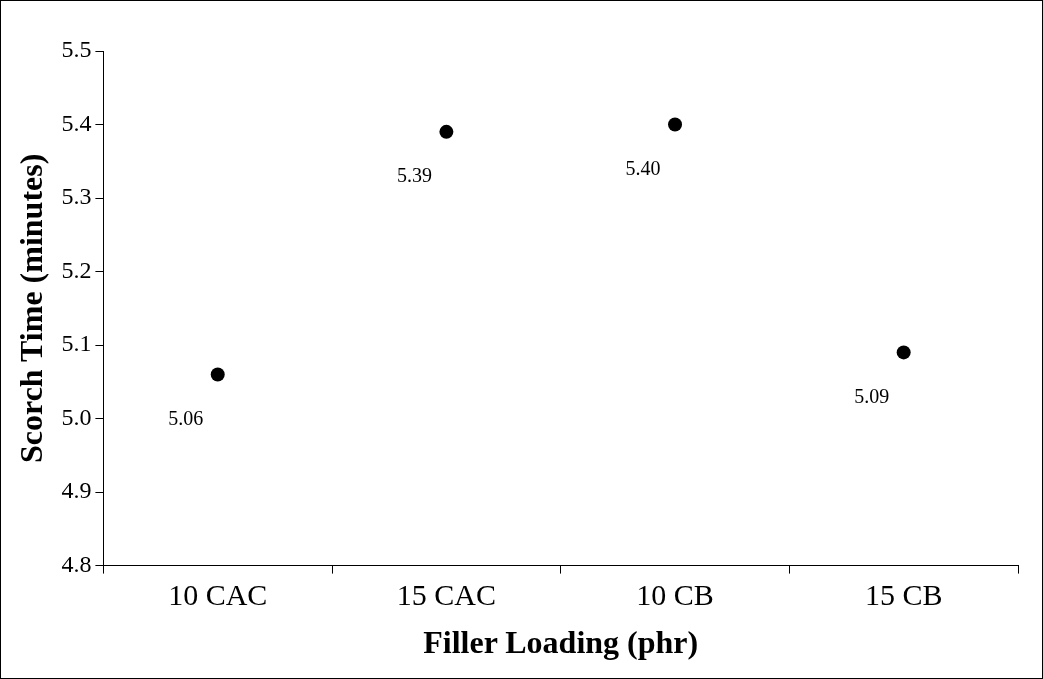  What do you see at coordinates (31, 308) in the screenshot?
I see `y-axis-title: Scorch Time (minutes)` at bounding box center [31, 308].